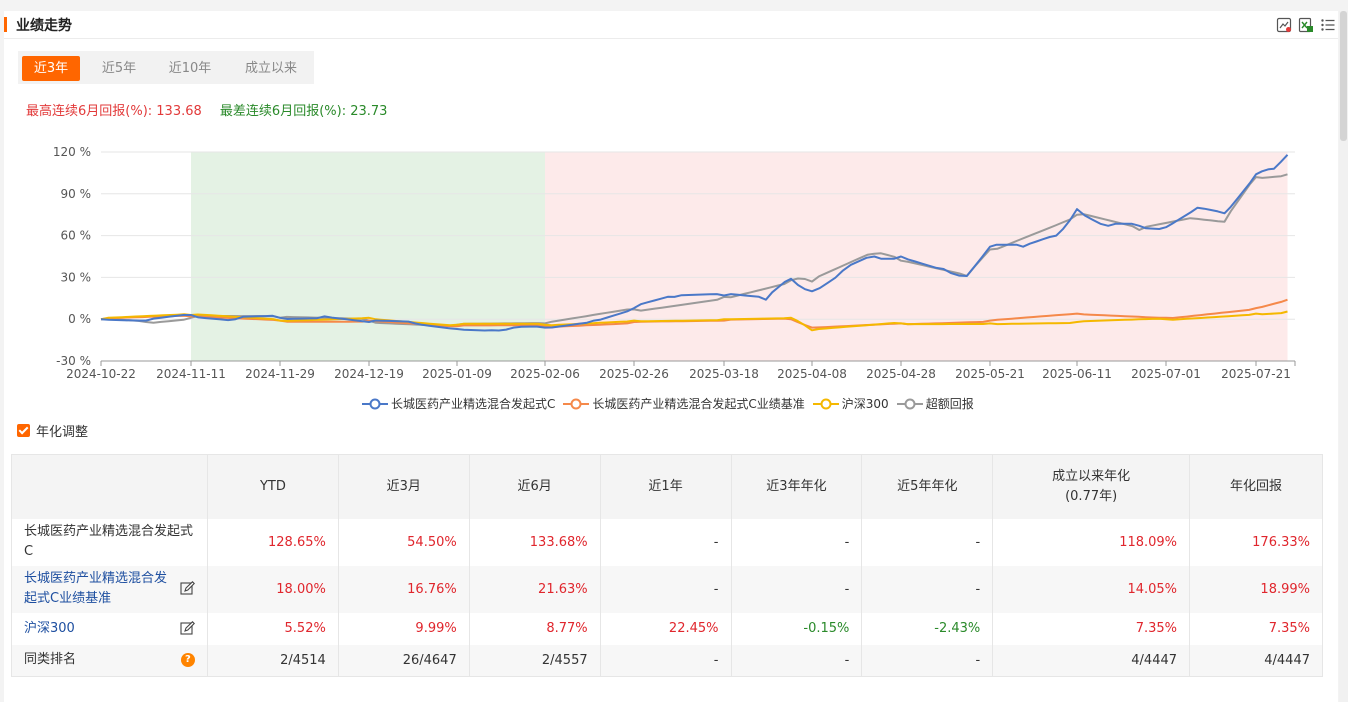 Image resolution: width=1348 pixels, height=702 pixels. I want to click on table-cell: 22.45%, so click(666, 628).